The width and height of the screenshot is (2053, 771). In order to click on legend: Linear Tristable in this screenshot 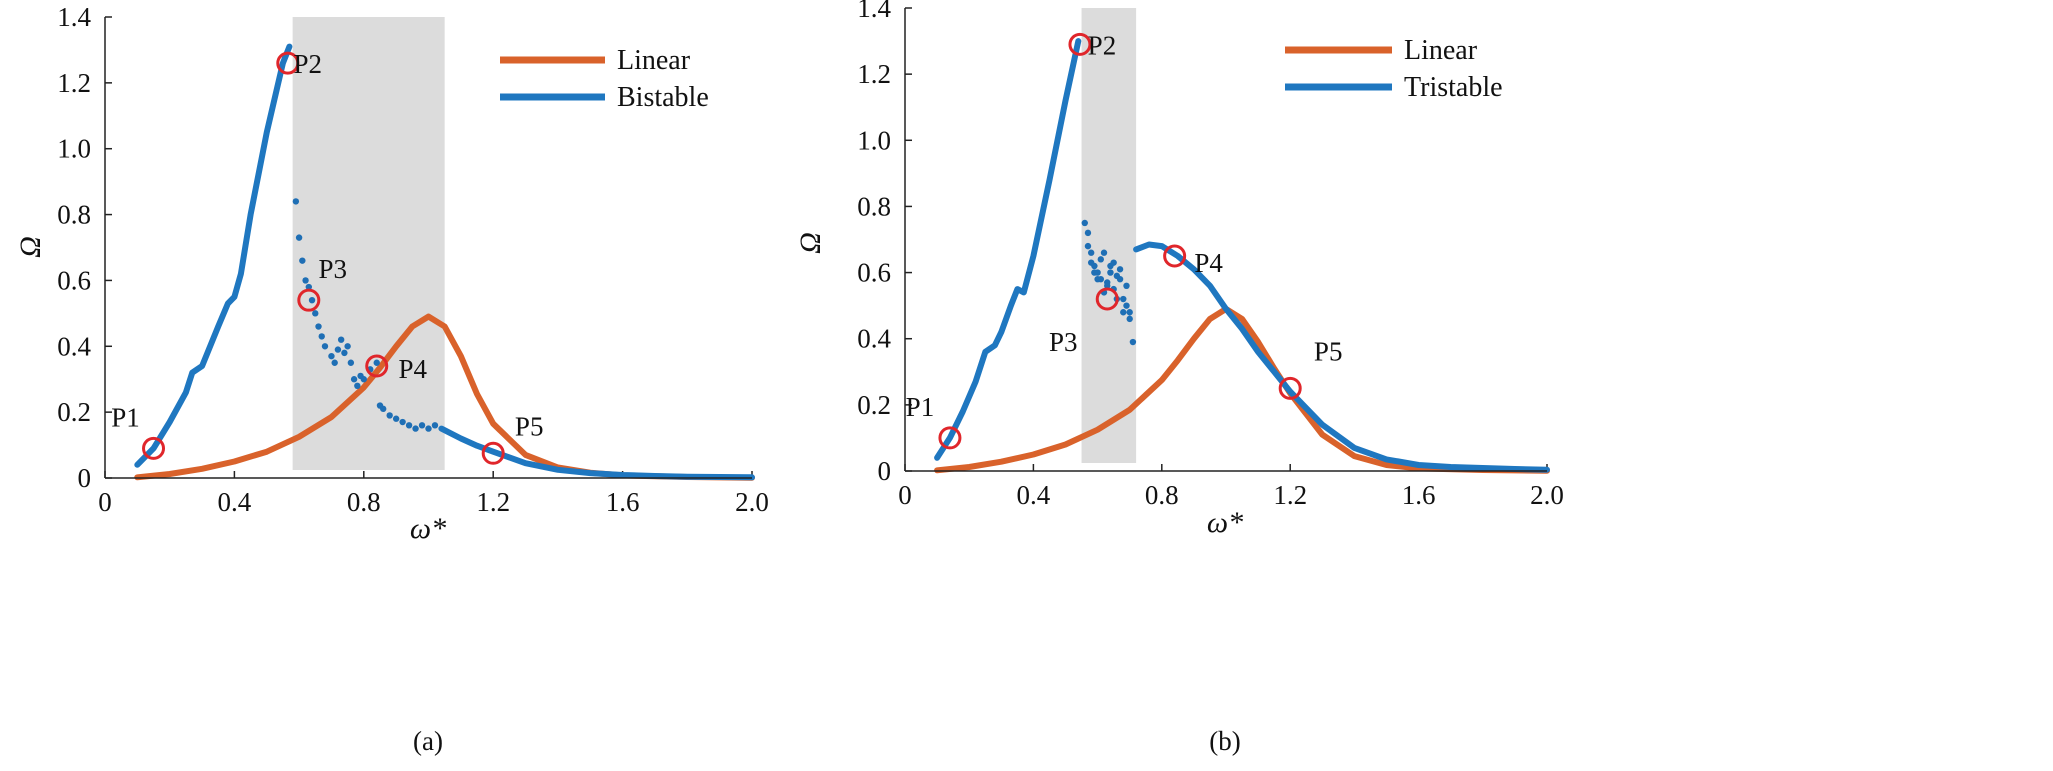, I will do `click(1394, 69)`.